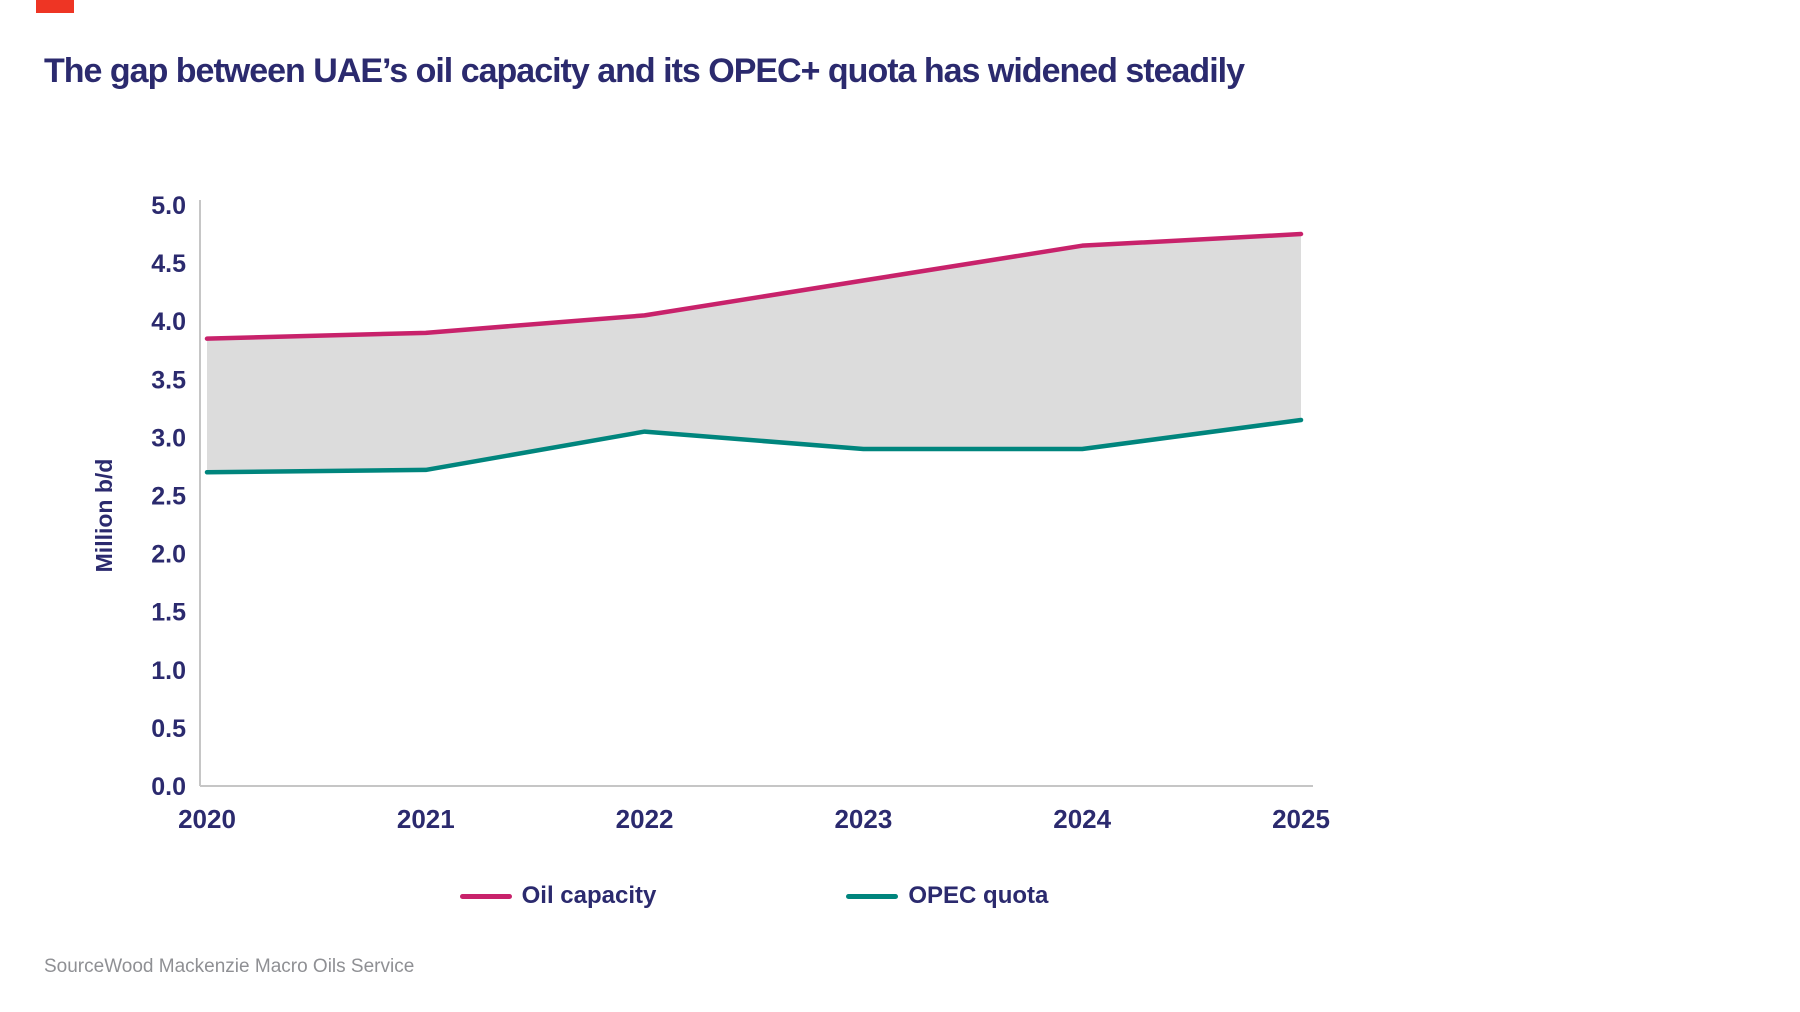  Describe the element at coordinates (104, 516) in the screenshot. I see `svg-text: Million b/d` at that location.